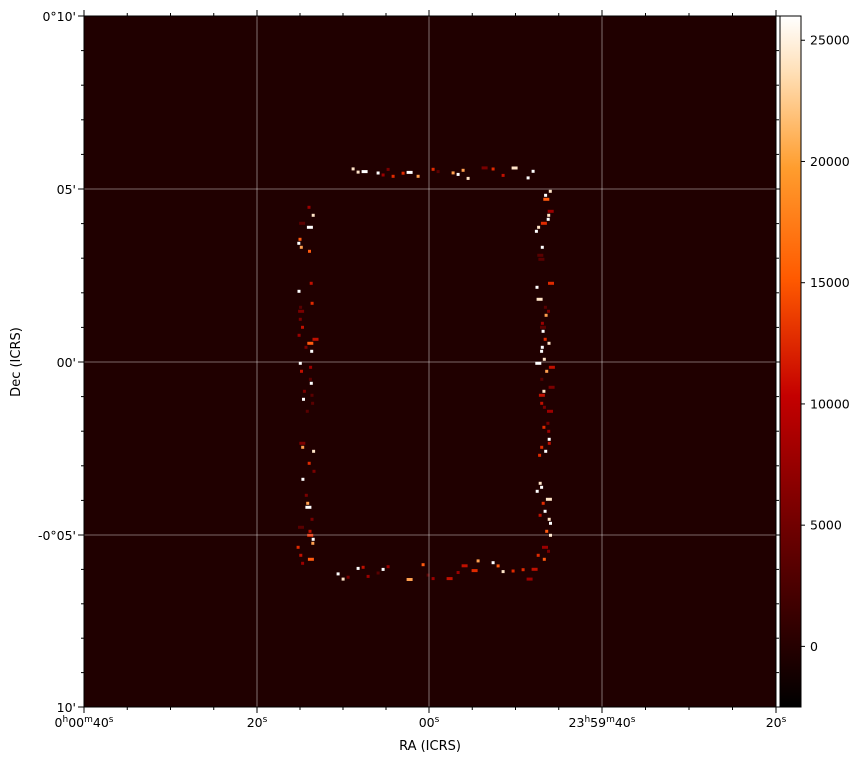 Image resolution: width=865 pixels, height=763 pixels. I want to click on colorbar-tick-label: 10000, so click(830, 403).